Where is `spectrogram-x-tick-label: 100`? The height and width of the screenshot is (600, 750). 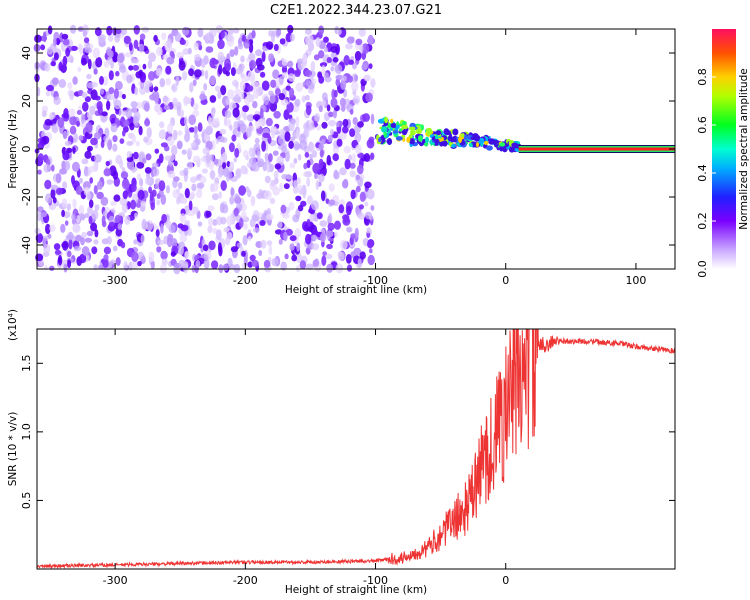 spectrogram-x-tick-label: 100 is located at coordinates (635, 280).